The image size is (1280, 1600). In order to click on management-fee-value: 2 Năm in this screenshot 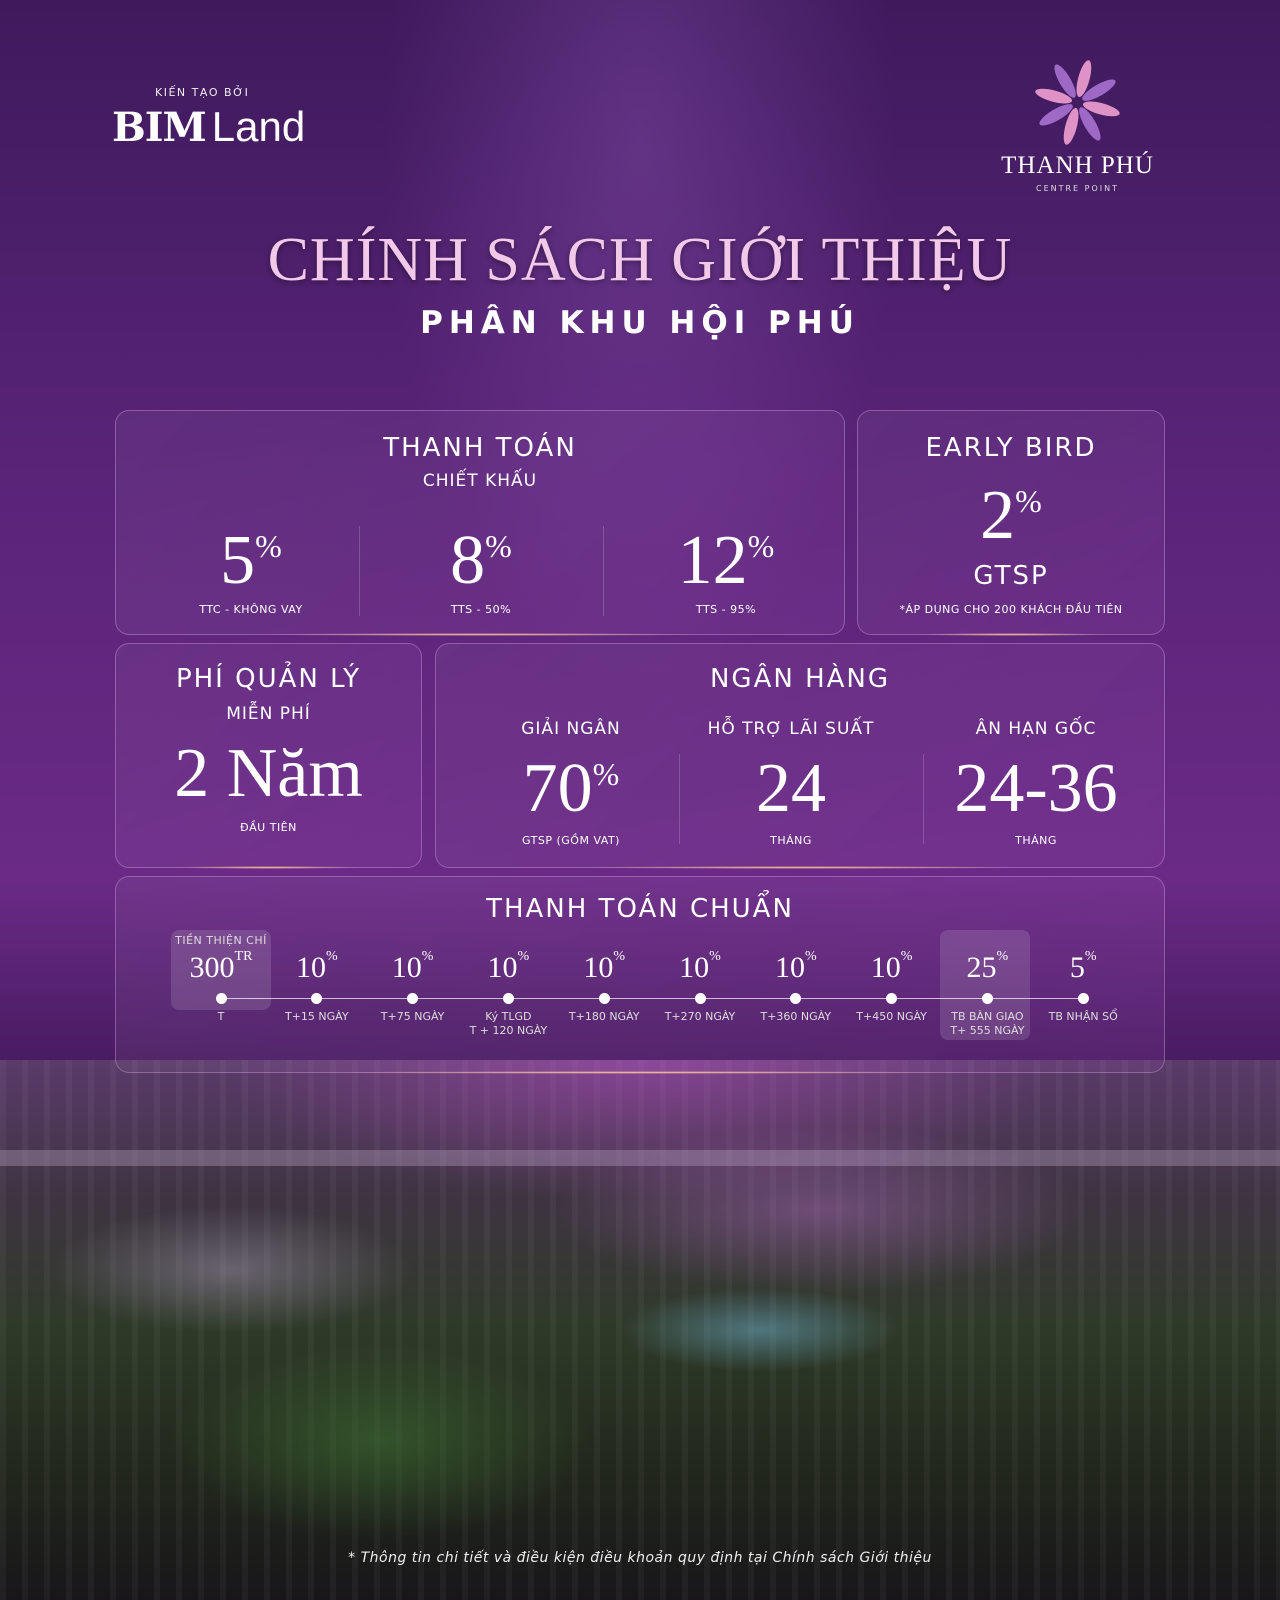, I will do `click(268, 773)`.